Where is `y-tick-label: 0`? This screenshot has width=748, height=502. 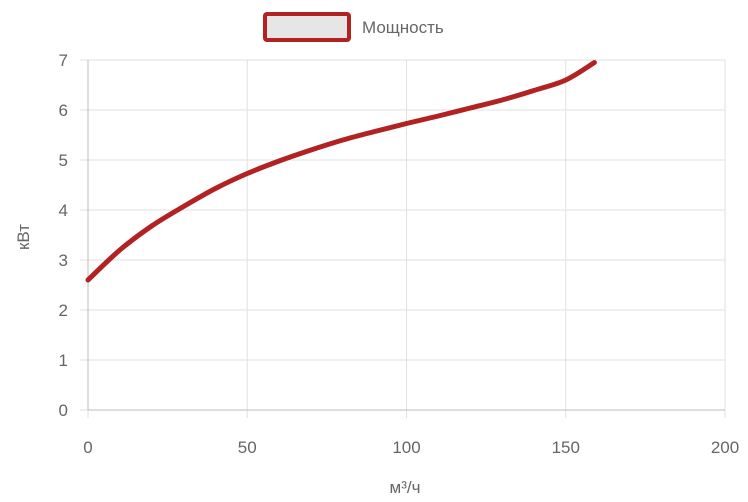
y-tick-label: 0 is located at coordinates (63, 410).